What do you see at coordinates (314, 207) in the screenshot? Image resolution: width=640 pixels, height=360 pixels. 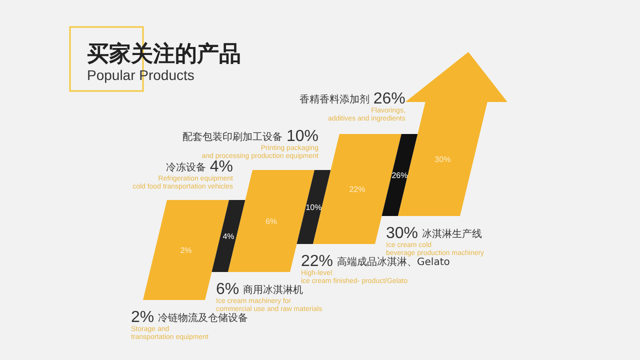 I see `text: 10%` at bounding box center [314, 207].